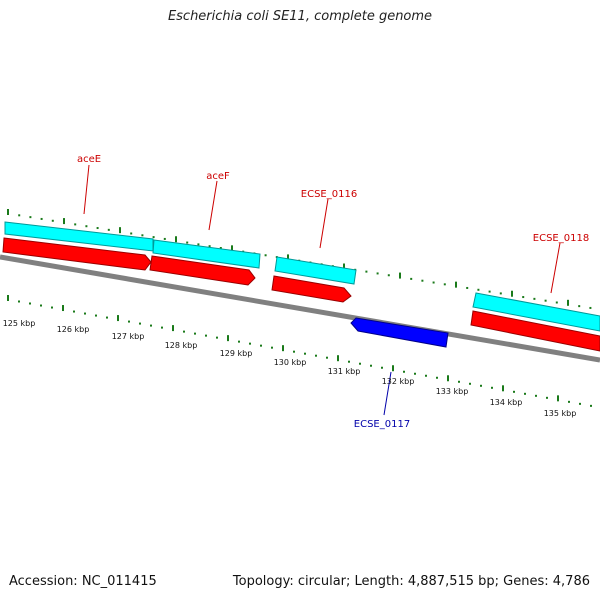 This screenshot has width=600, height=600. Describe the element at coordinates (311, 289) in the screenshot. I see `feature-ECSE_0116-cds` at that location.